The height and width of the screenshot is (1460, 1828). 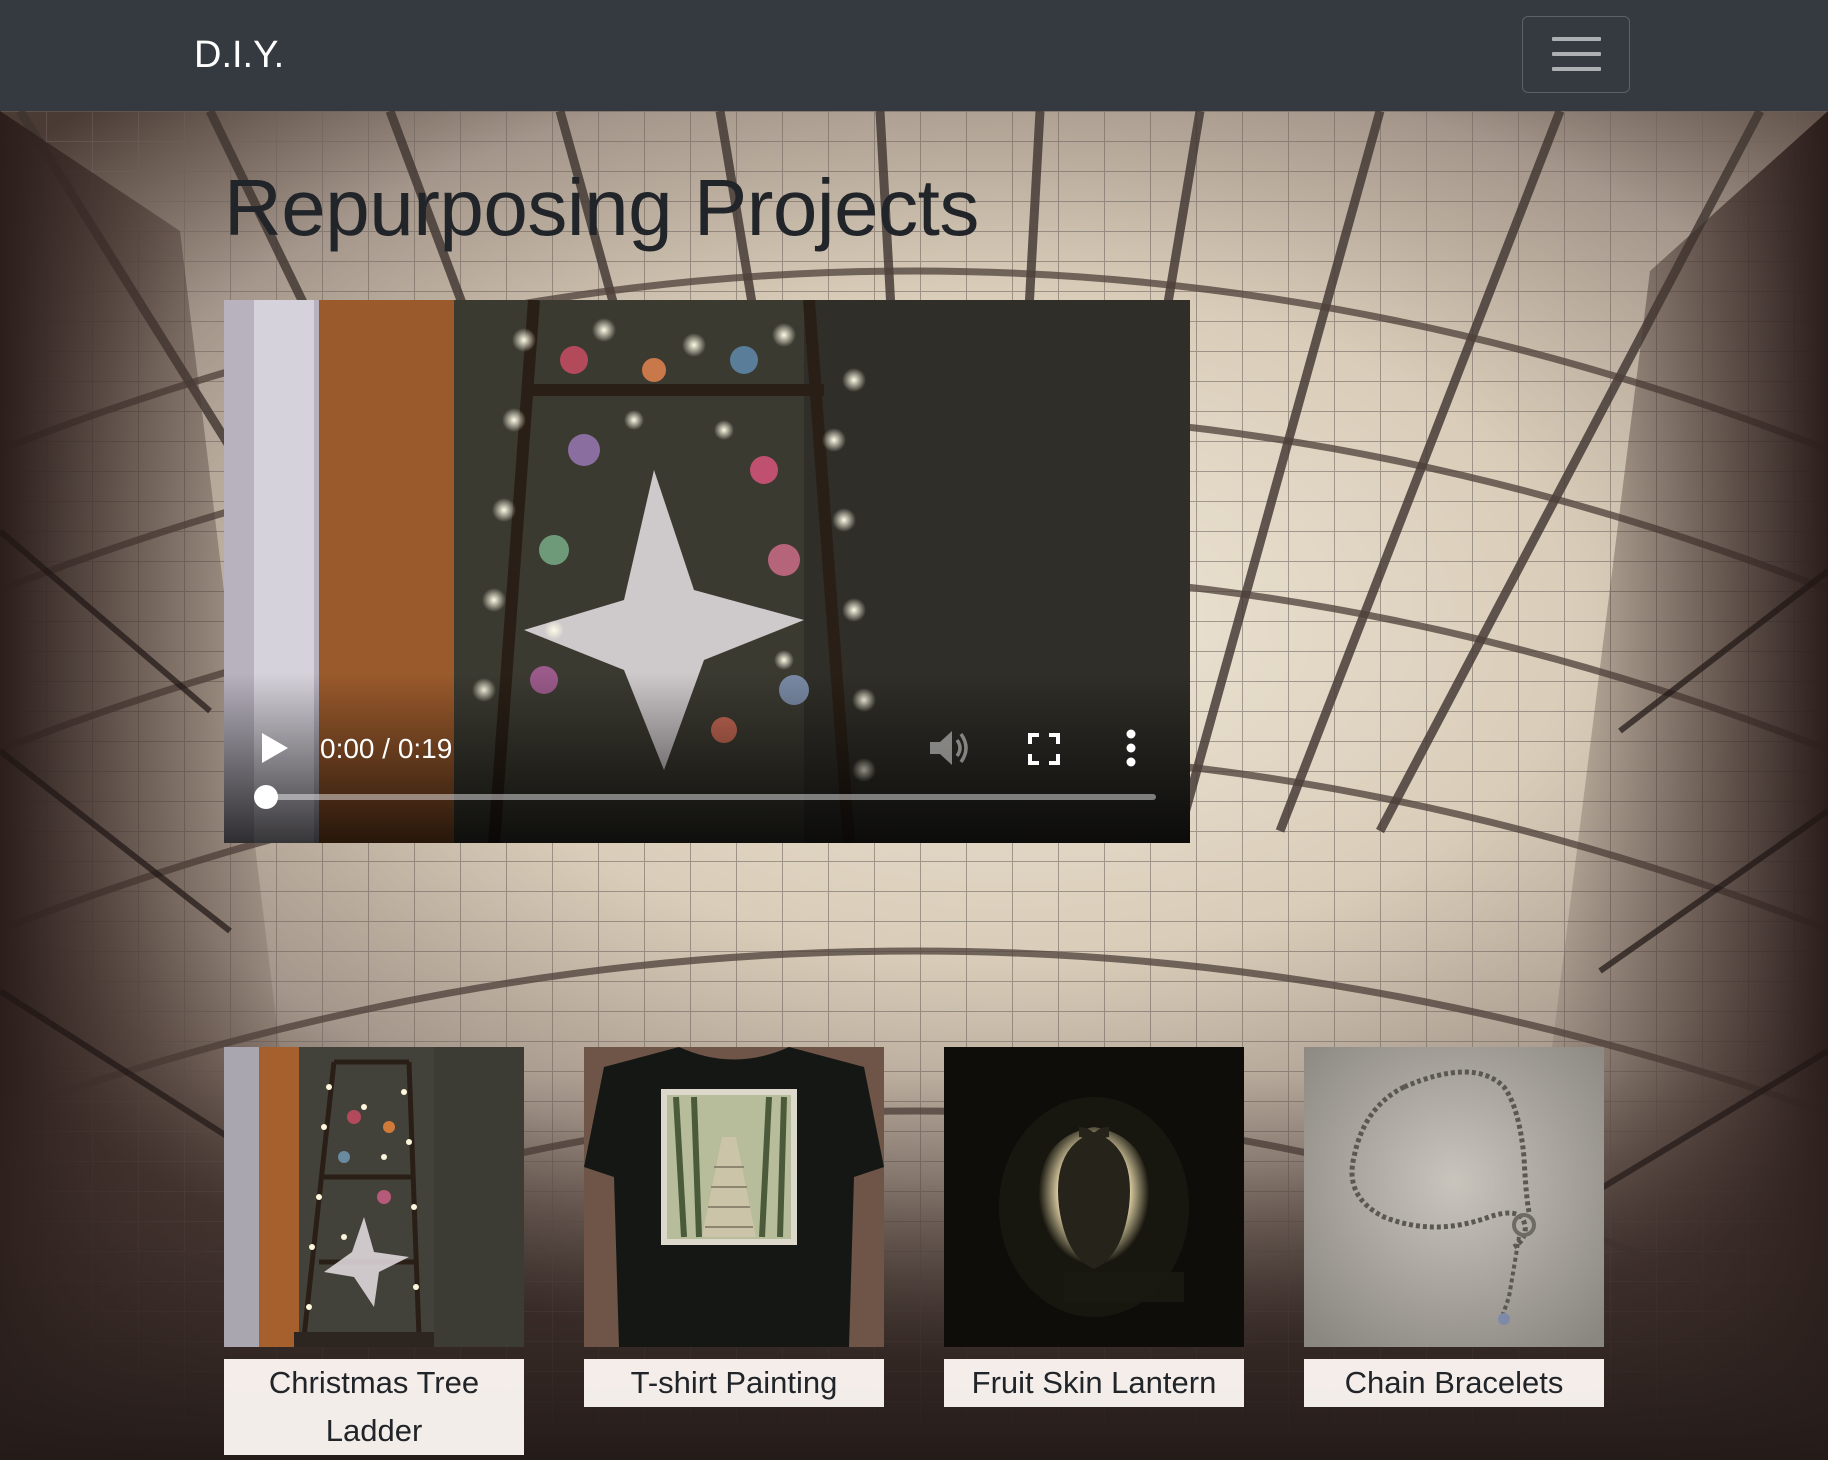 I want to click on project-card-chain-bracelets: Chain Bracelets, so click(x=1454, y=1227).